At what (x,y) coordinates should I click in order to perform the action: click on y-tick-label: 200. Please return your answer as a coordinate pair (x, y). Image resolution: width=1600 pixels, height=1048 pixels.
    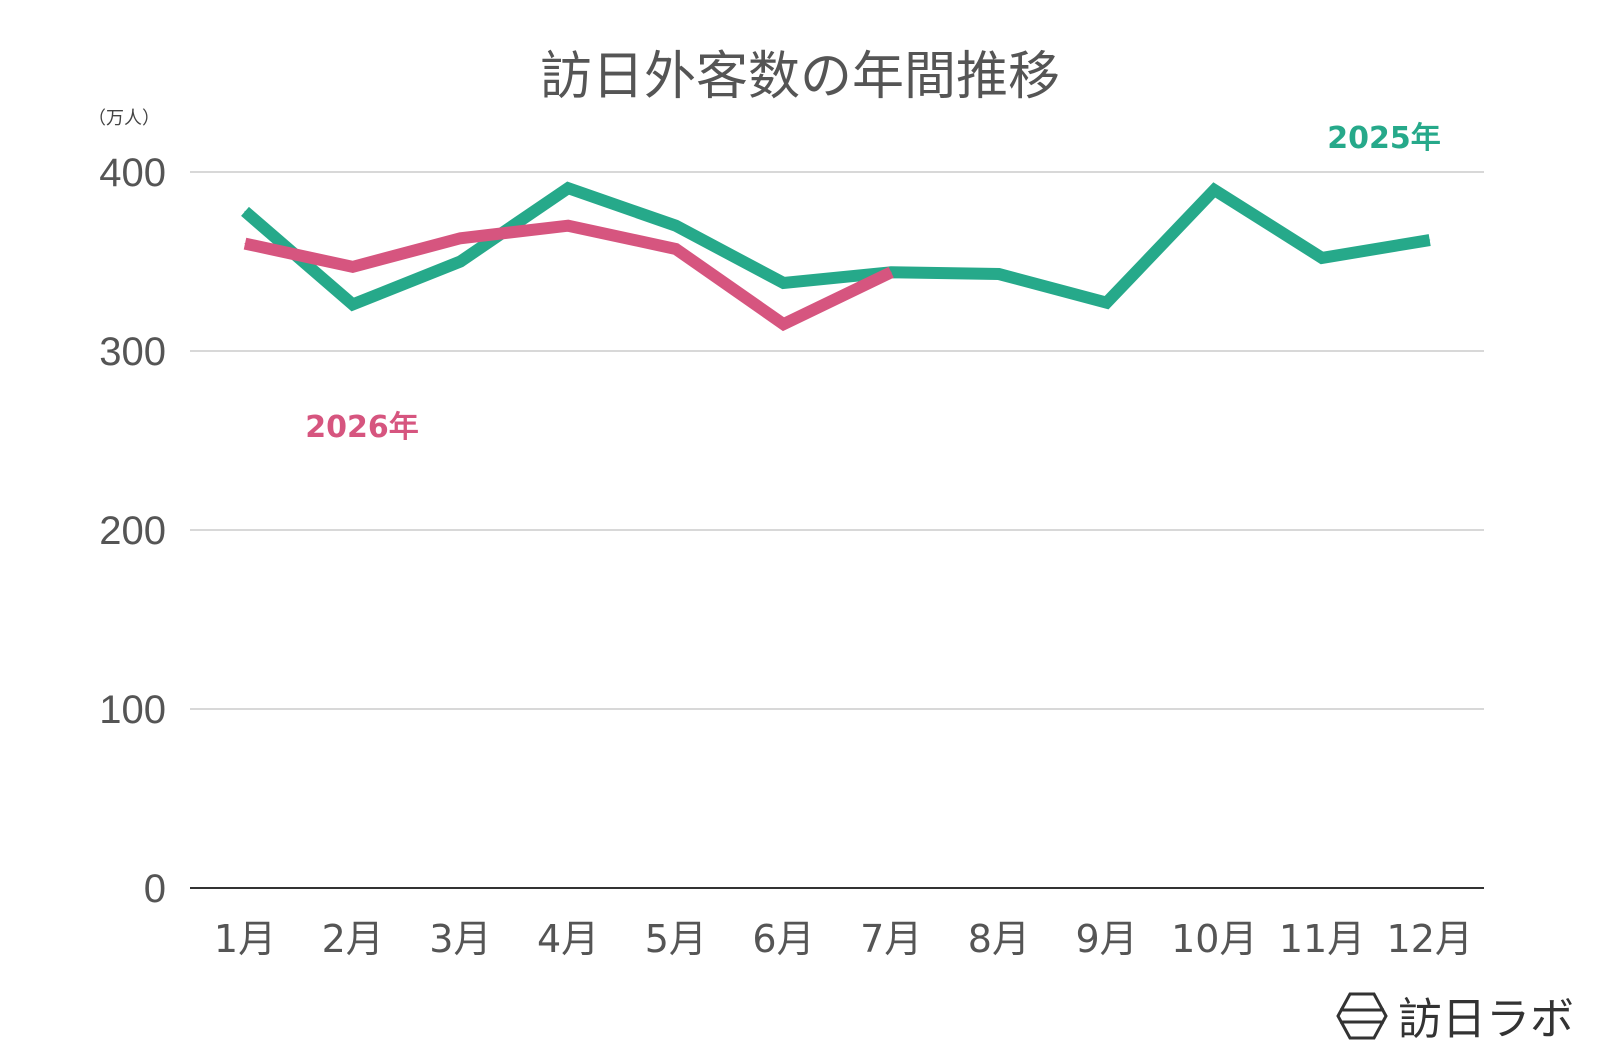
    Looking at the image, I should click on (132, 531).